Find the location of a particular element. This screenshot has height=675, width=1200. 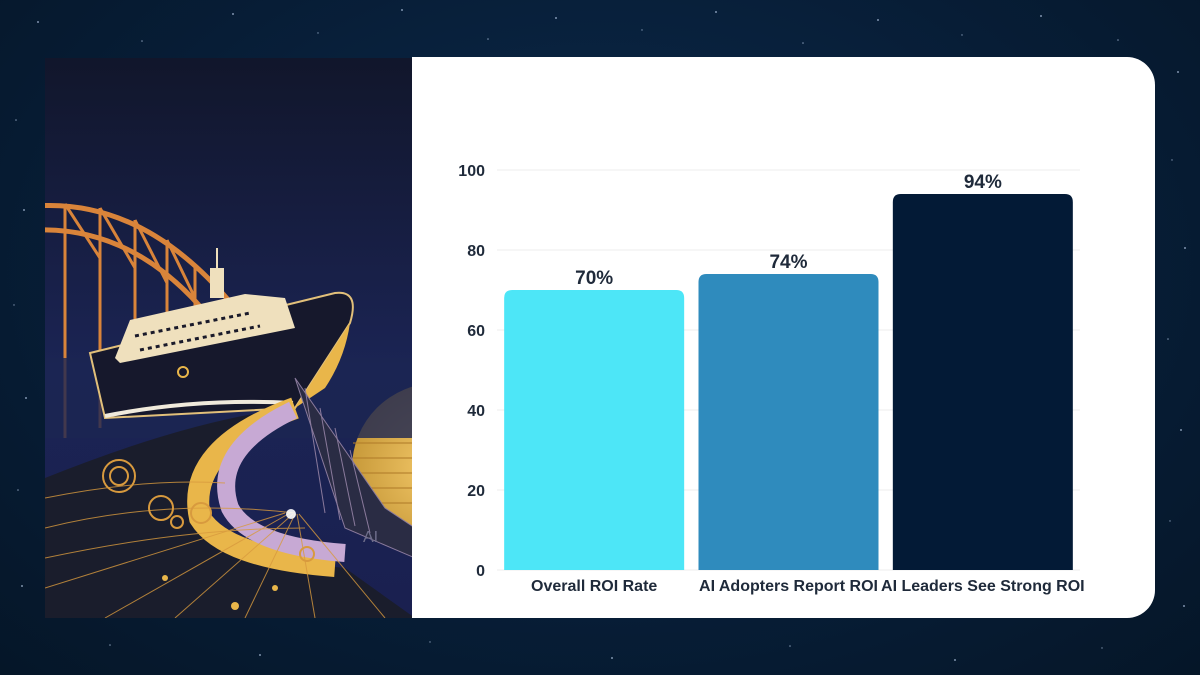

x-category-label: Overall ROI Rate is located at coordinates (594, 586).